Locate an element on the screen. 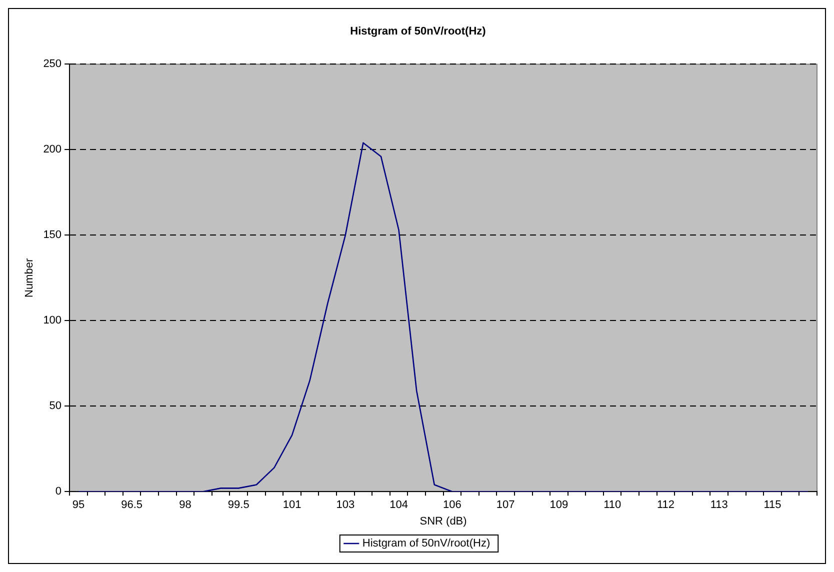 This screenshot has height=572, width=834. y-tick-label: 250 is located at coordinates (52, 64).